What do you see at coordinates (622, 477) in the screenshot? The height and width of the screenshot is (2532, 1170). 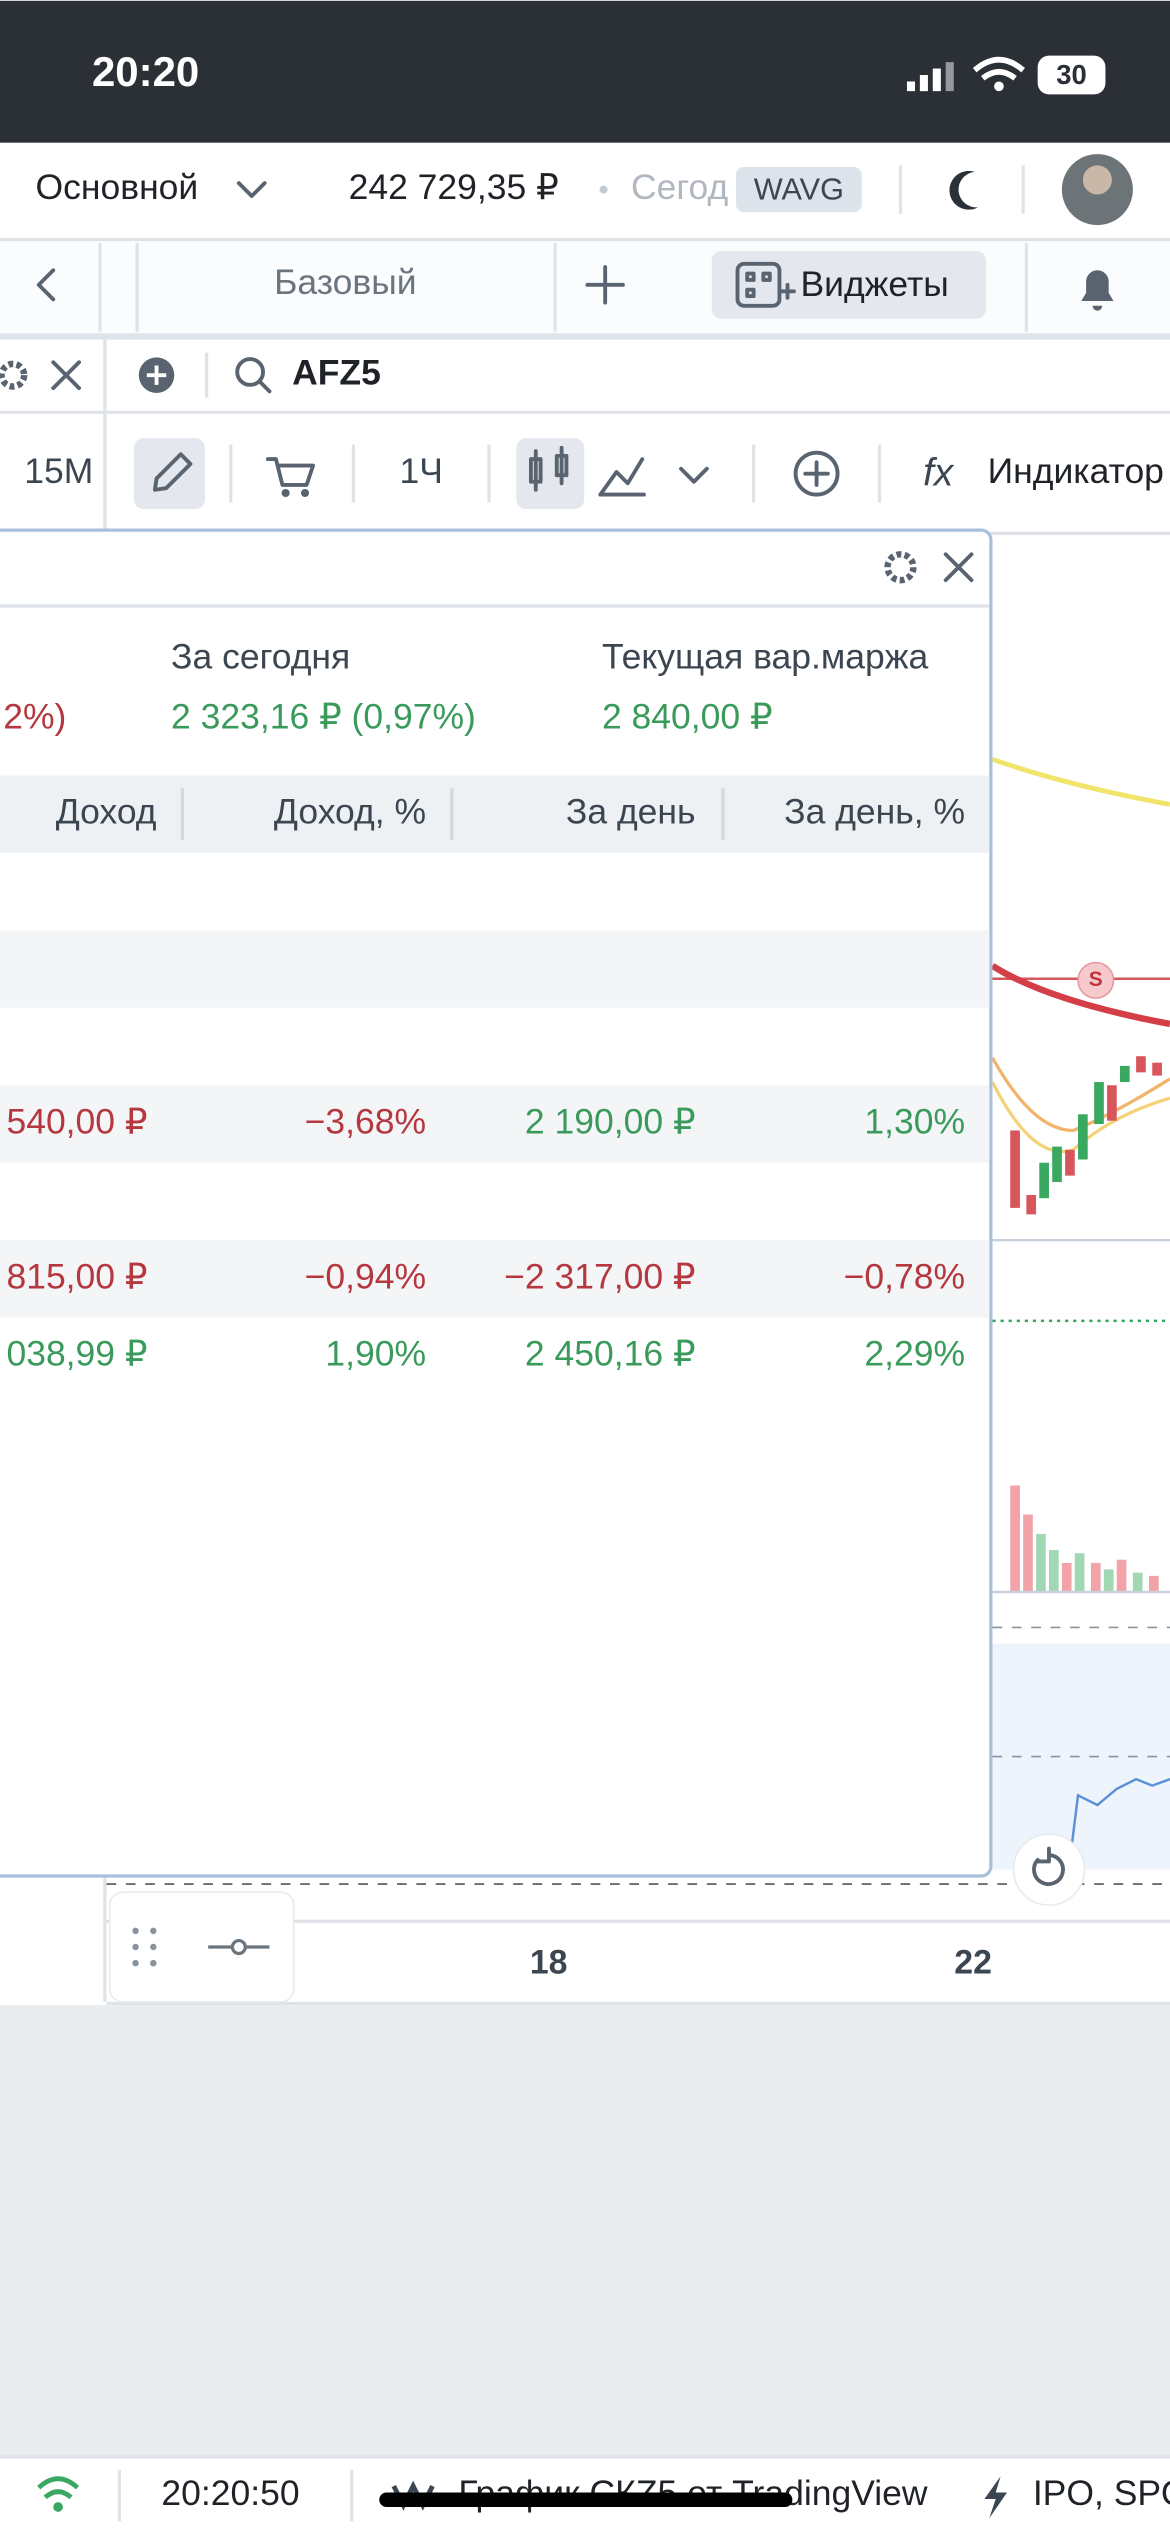 I see `area-icon` at bounding box center [622, 477].